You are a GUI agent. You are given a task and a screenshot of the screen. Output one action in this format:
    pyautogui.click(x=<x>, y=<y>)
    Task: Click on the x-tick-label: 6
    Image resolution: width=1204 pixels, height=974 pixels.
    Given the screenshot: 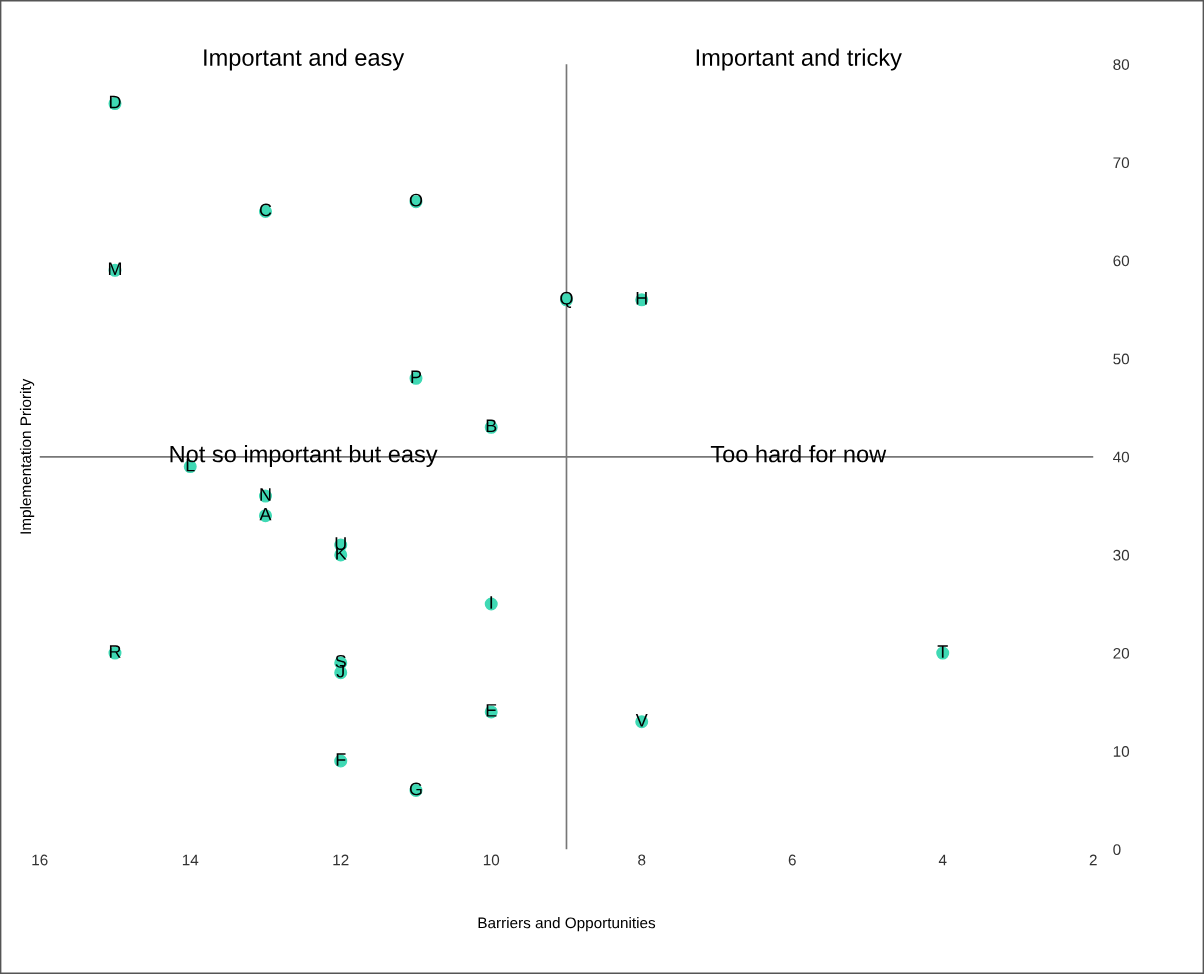 What is the action you would take?
    pyautogui.click(x=792, y=860)
    